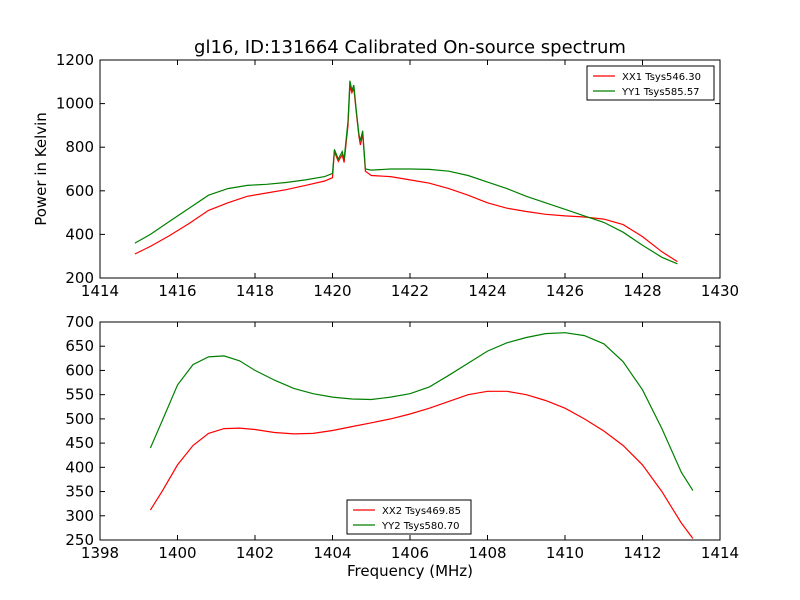 The height and width of the screenshot is (600, 800). Describe the element at coordinates (41, 169) in the screenshot. I see `y-axis-label: Power in Kelvin` at that location.